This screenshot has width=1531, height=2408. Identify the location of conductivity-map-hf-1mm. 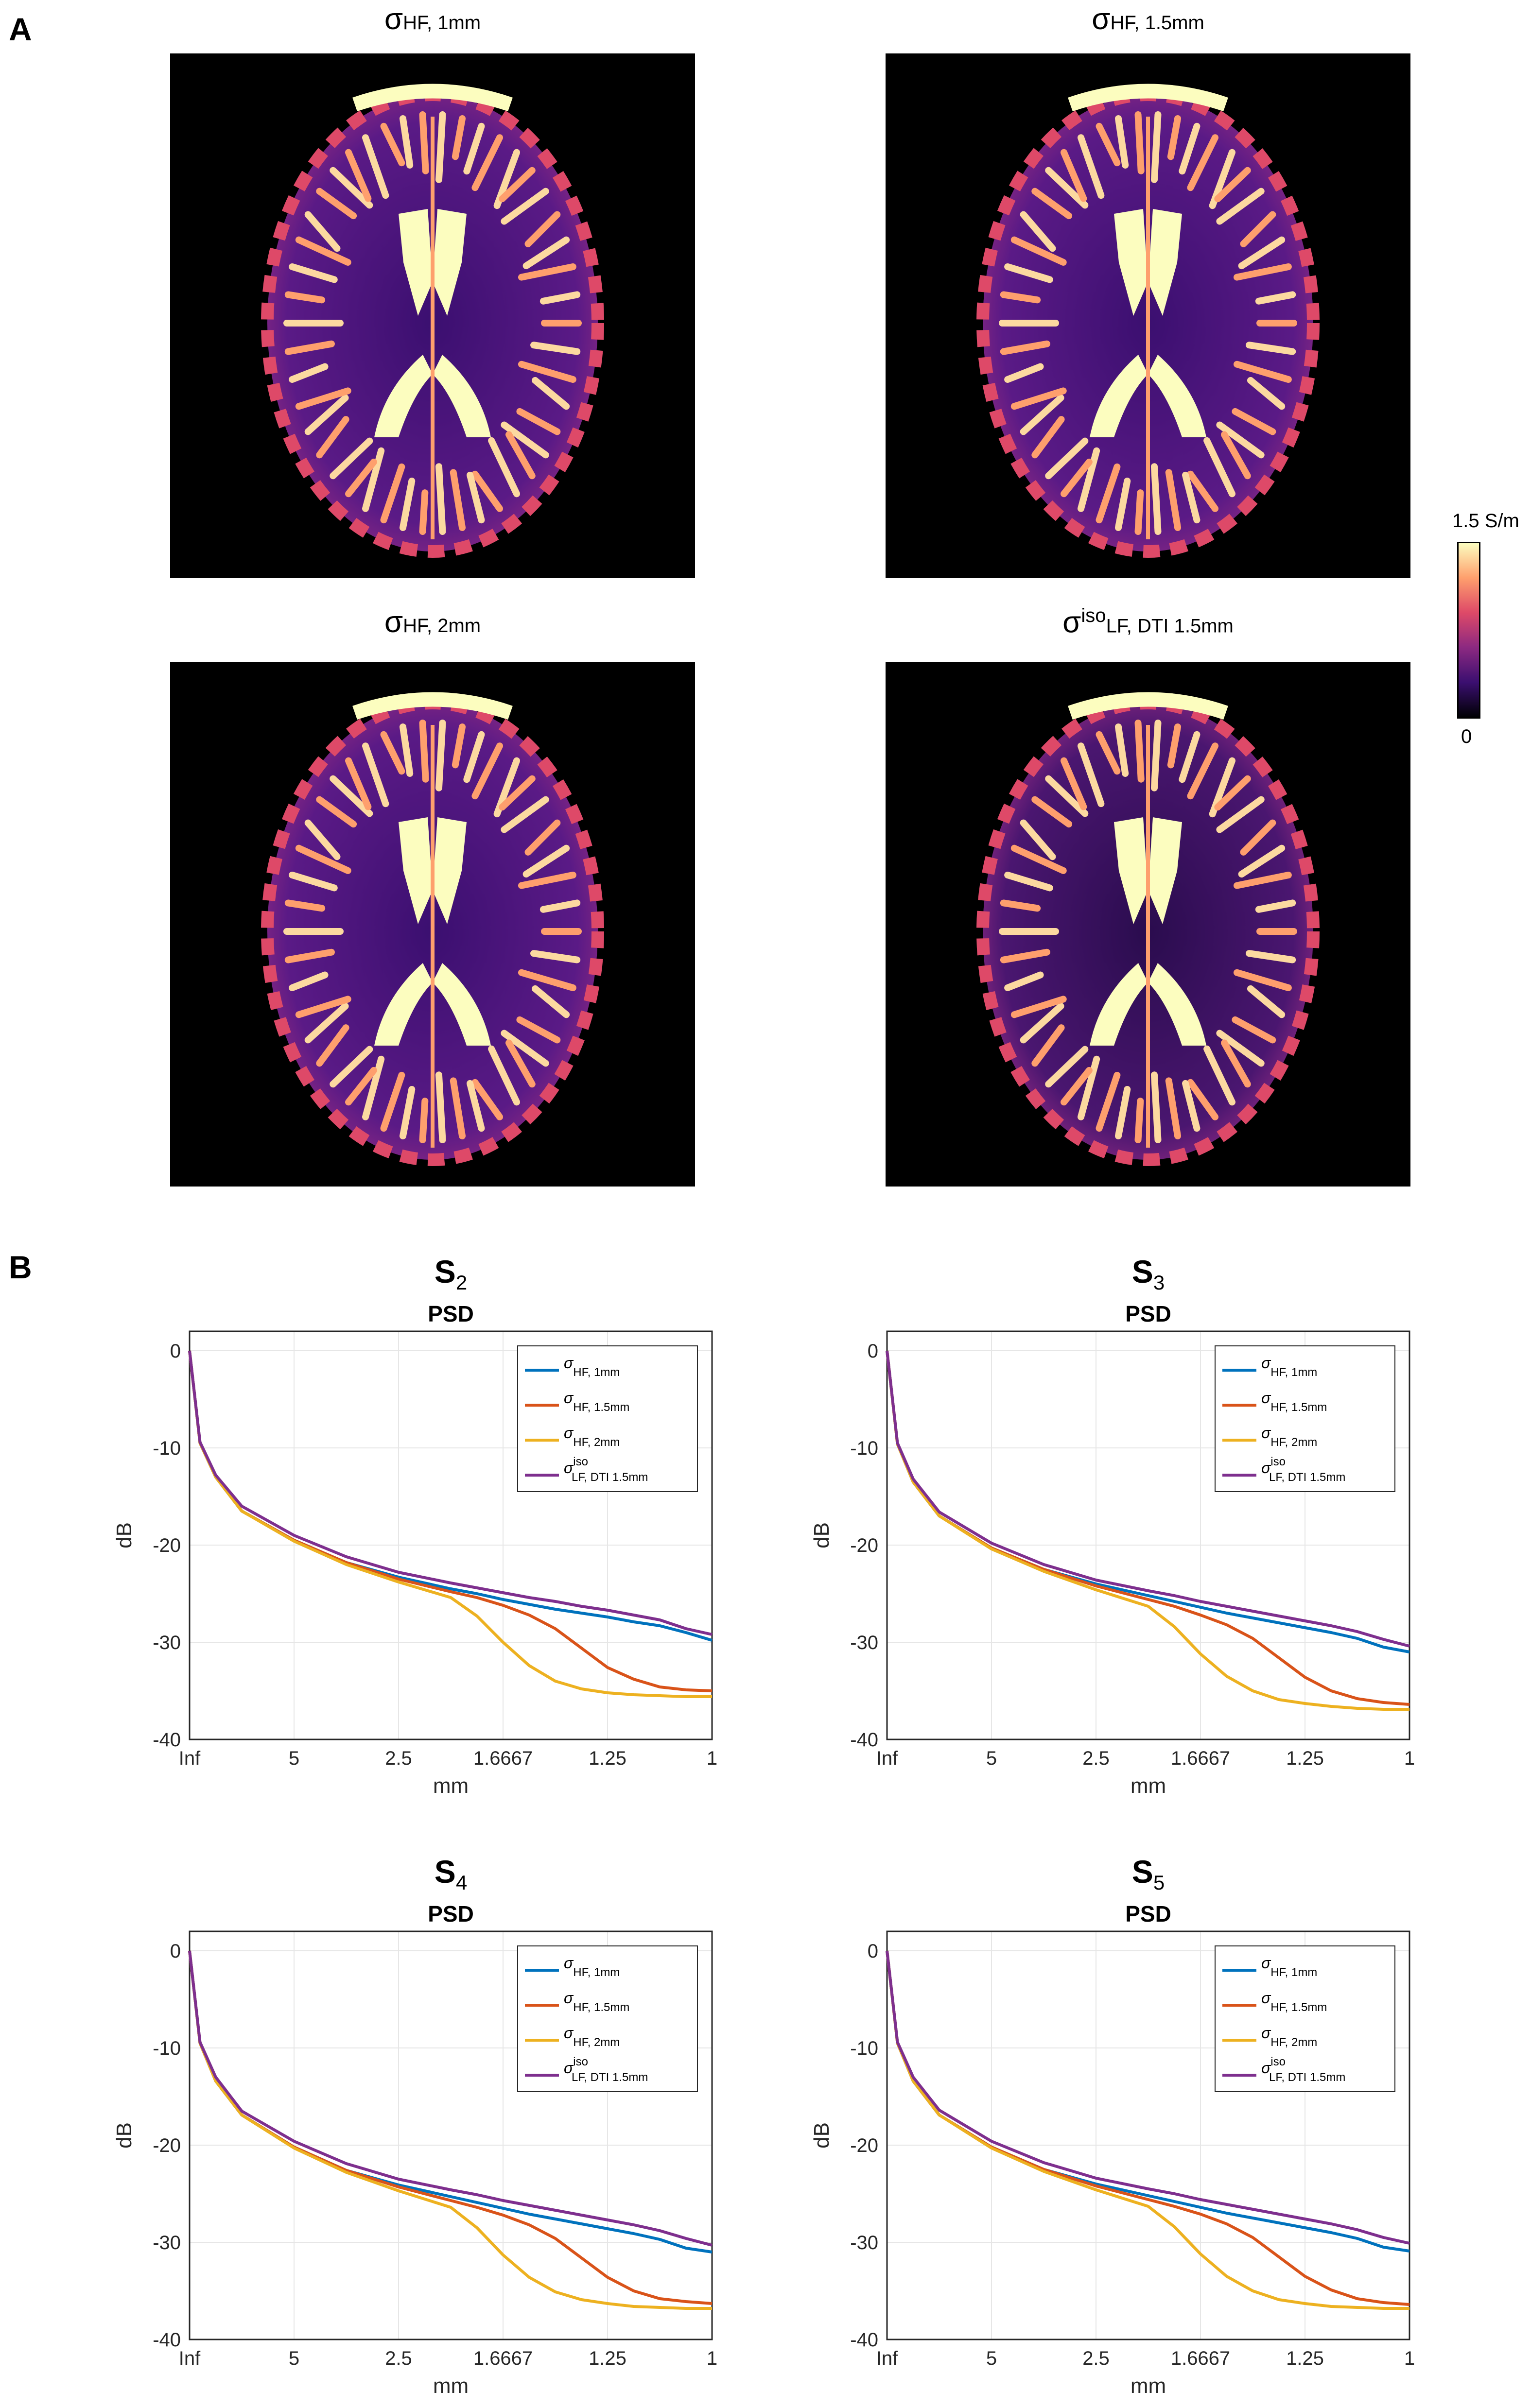
(432, 315).